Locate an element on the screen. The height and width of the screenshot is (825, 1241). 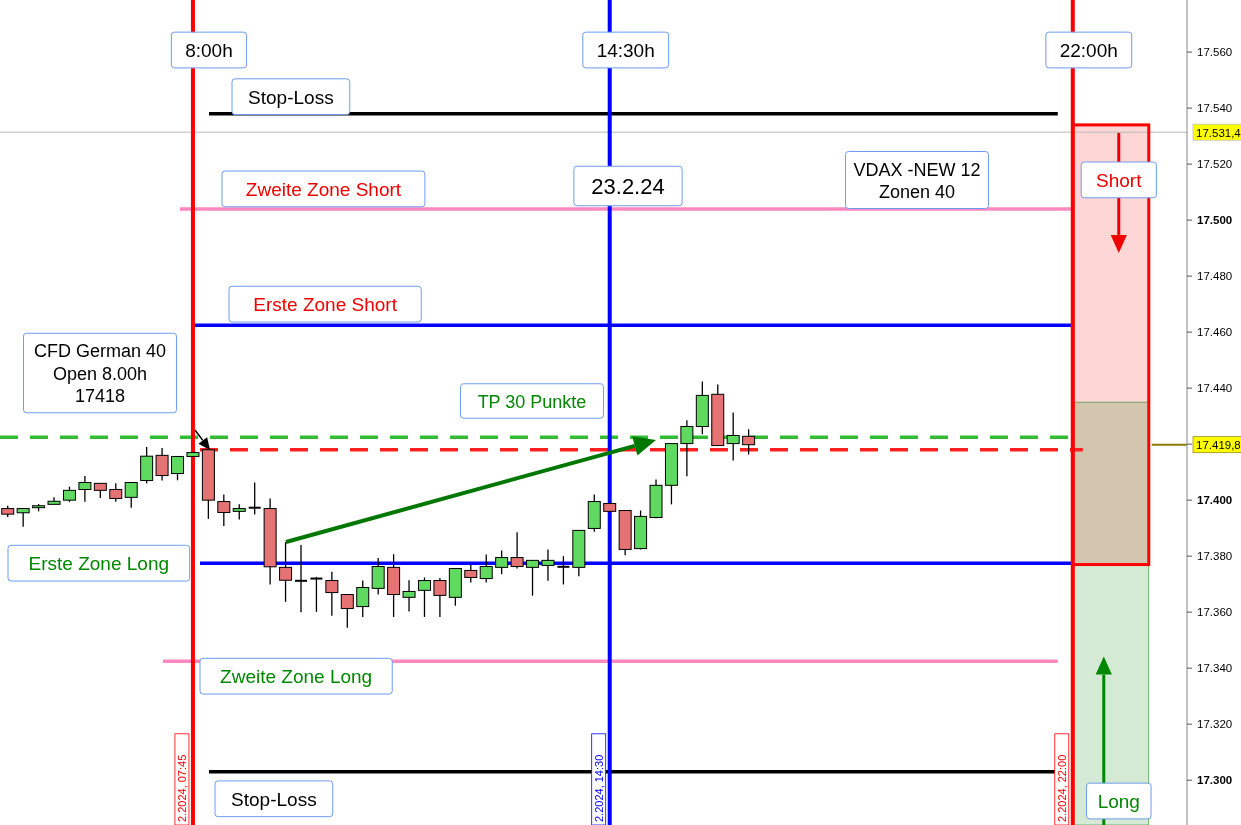
y-tick-label: 17.480 is located at coordinates (1215, 276).